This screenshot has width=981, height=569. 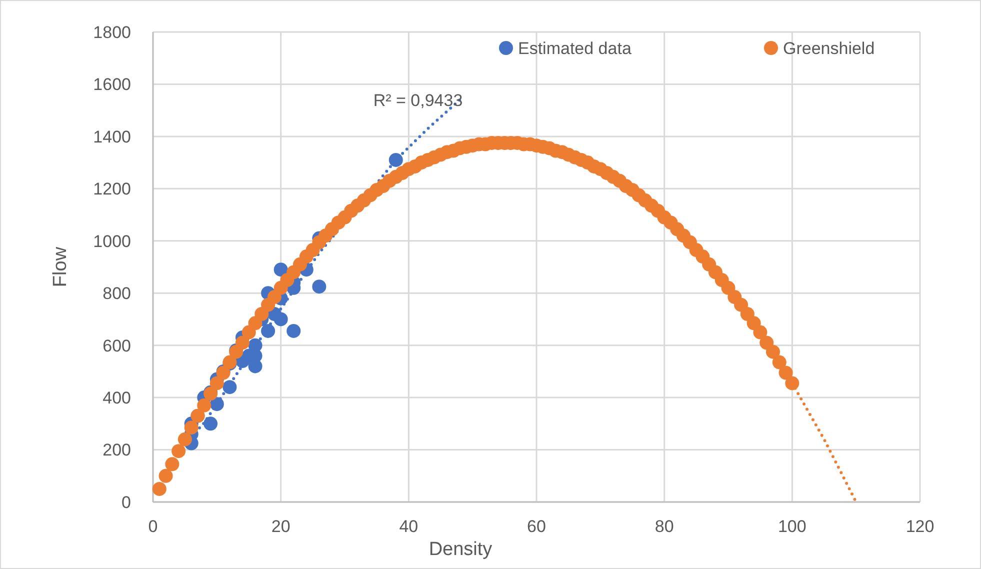 I want to click on y-tick-label: 1800, so click(x=112, y=32).